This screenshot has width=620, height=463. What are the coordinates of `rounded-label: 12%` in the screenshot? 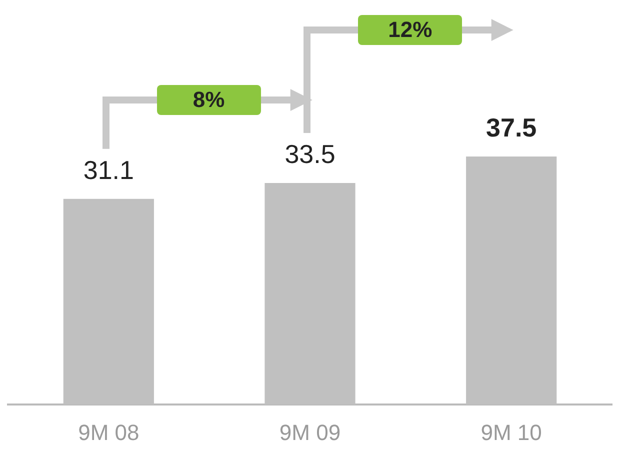 It's located at (410, 30).